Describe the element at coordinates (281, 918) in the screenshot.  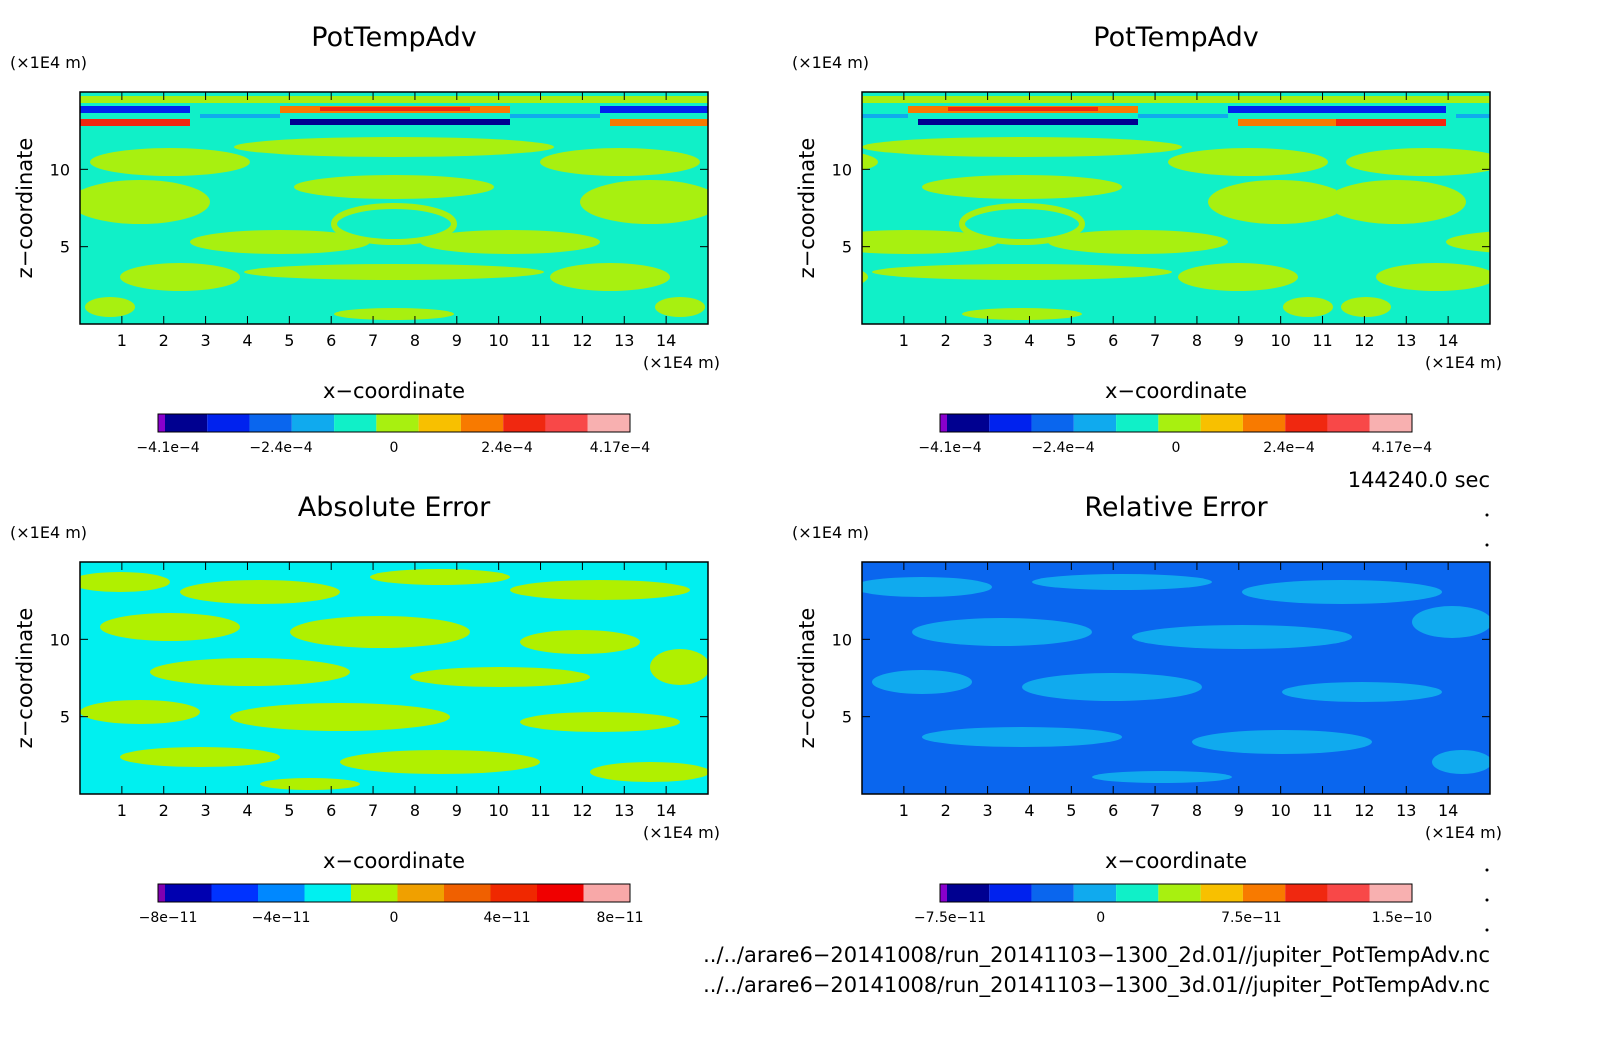
I see `colorbar-tick-label: −4e−11` at that location.